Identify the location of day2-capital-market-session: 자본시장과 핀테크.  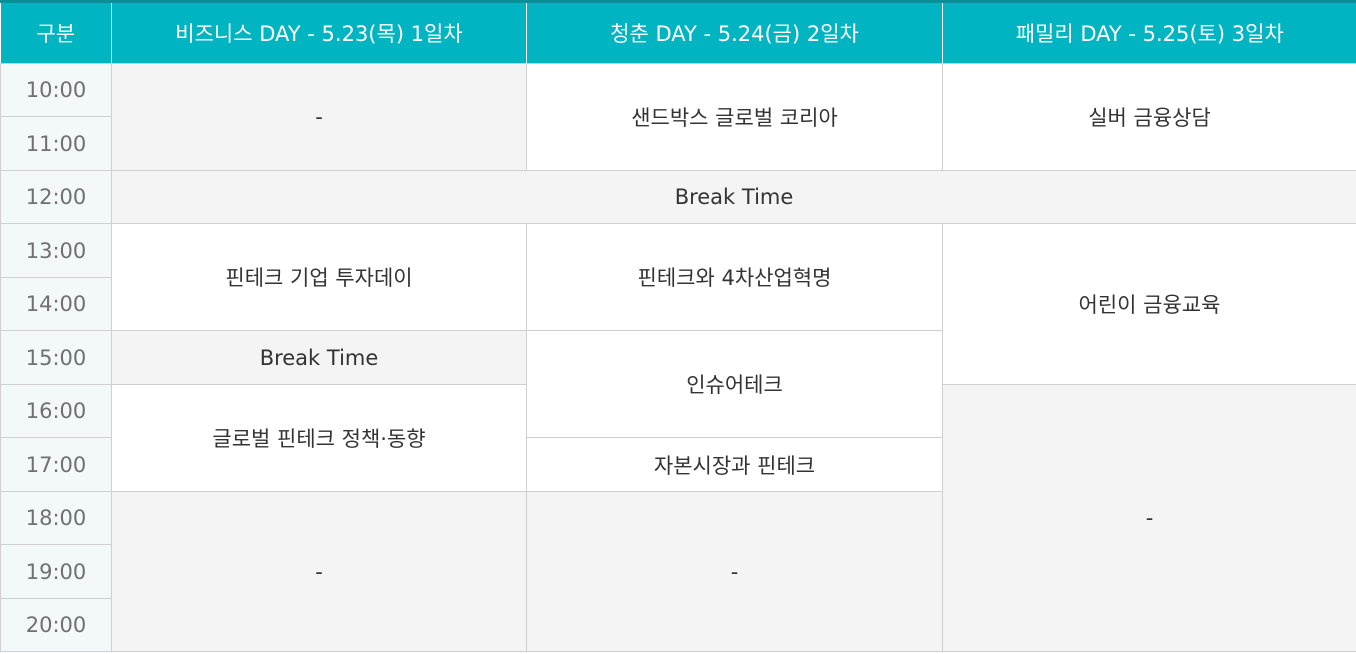
(734, 464).